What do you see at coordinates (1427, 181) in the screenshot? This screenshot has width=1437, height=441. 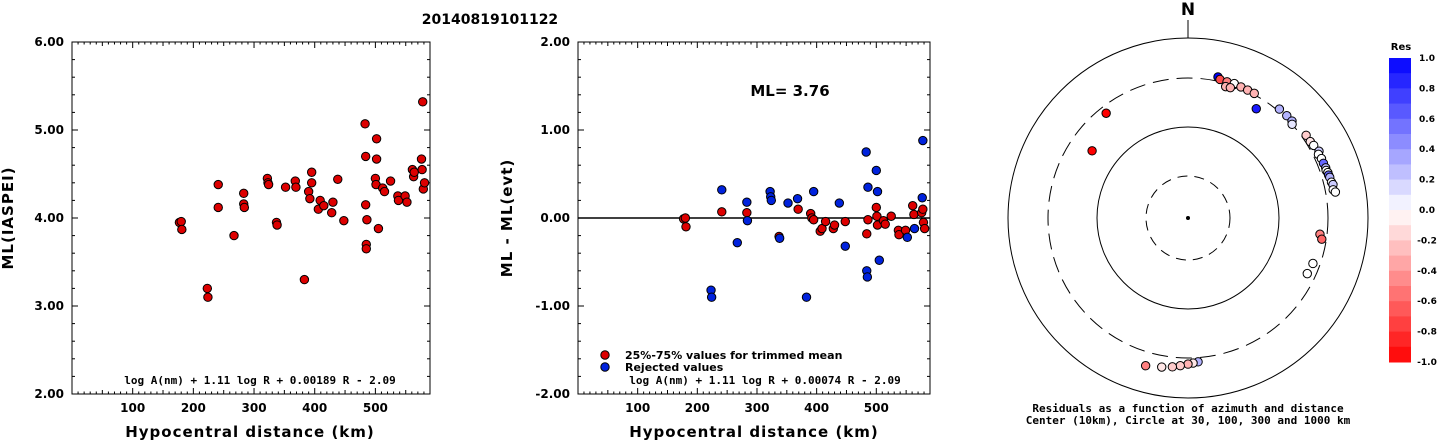 I see `colorbar-tick-label: 0.2` at bounding box center [1427, 181].